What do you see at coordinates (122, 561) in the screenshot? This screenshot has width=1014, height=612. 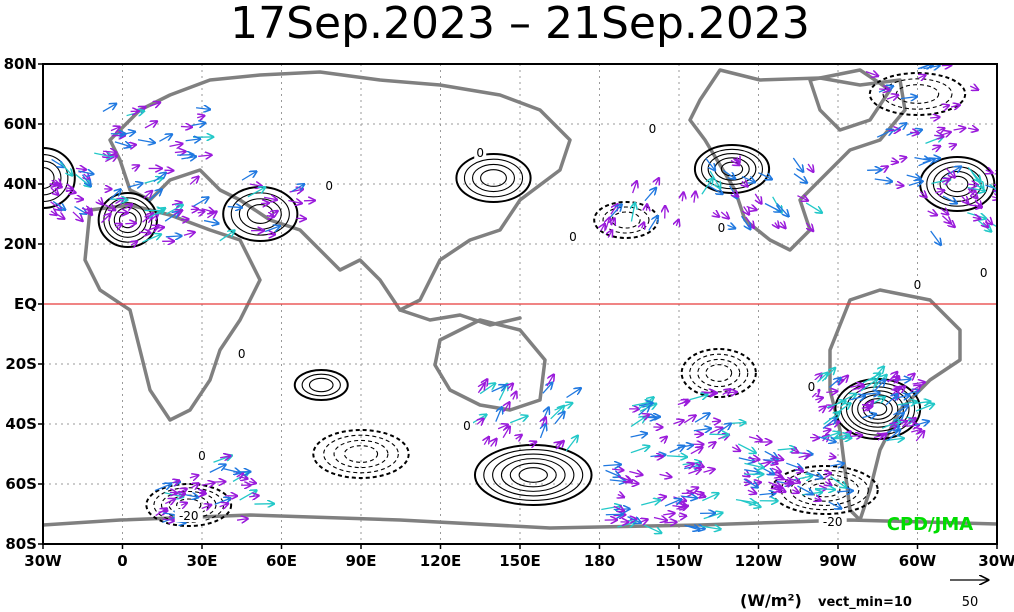 I see `x-tick-label: 0` at bounding box center [122, 561].